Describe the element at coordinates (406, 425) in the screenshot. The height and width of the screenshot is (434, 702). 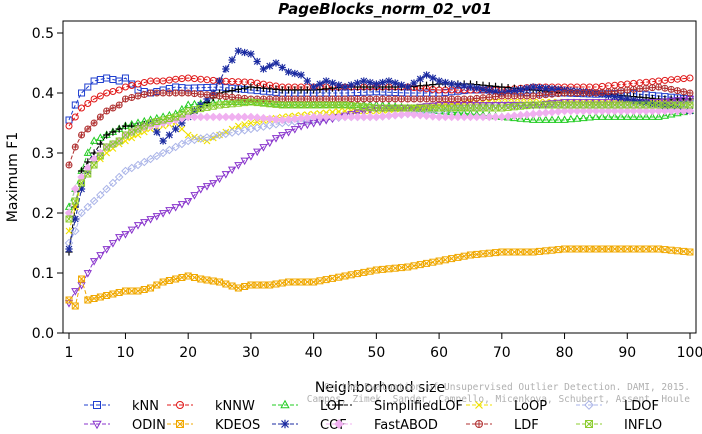
I see `legend-label: FastABOD` at that location.